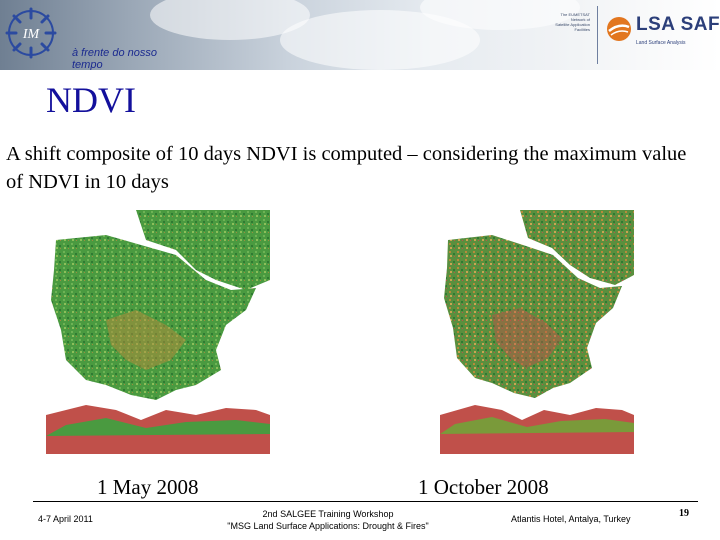 This screenshot has width=720, height=540. Describe the element at coordinates (582, 29) in the screenshot. I see `eumetsat-line: Facilities` at that location.